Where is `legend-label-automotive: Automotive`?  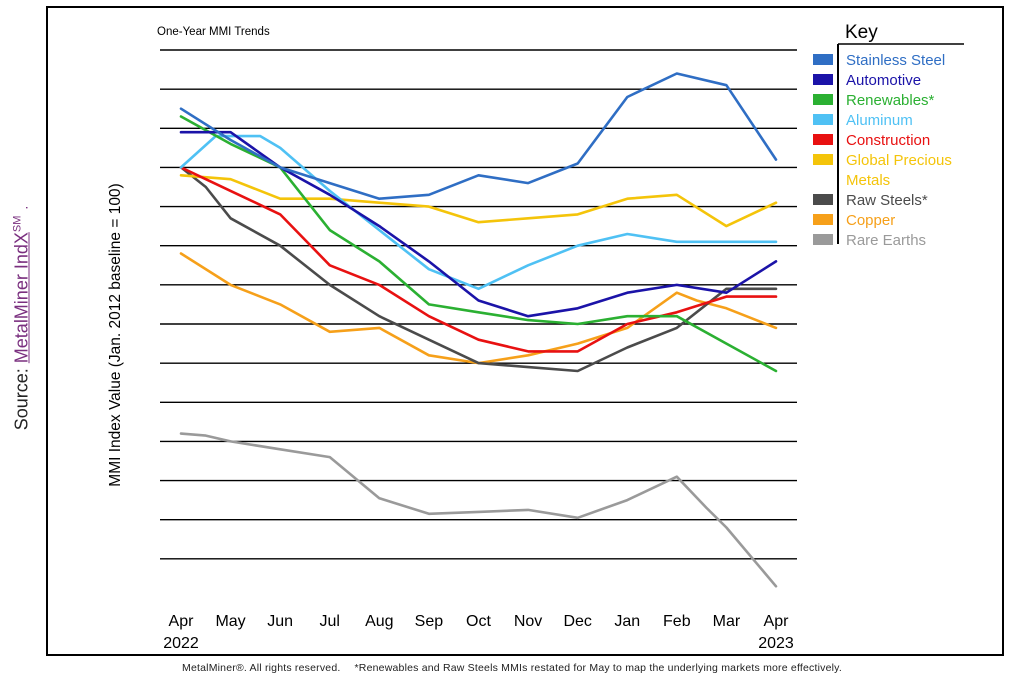 legend-label-automotive: Automotive is located at coordinates (883, 80).